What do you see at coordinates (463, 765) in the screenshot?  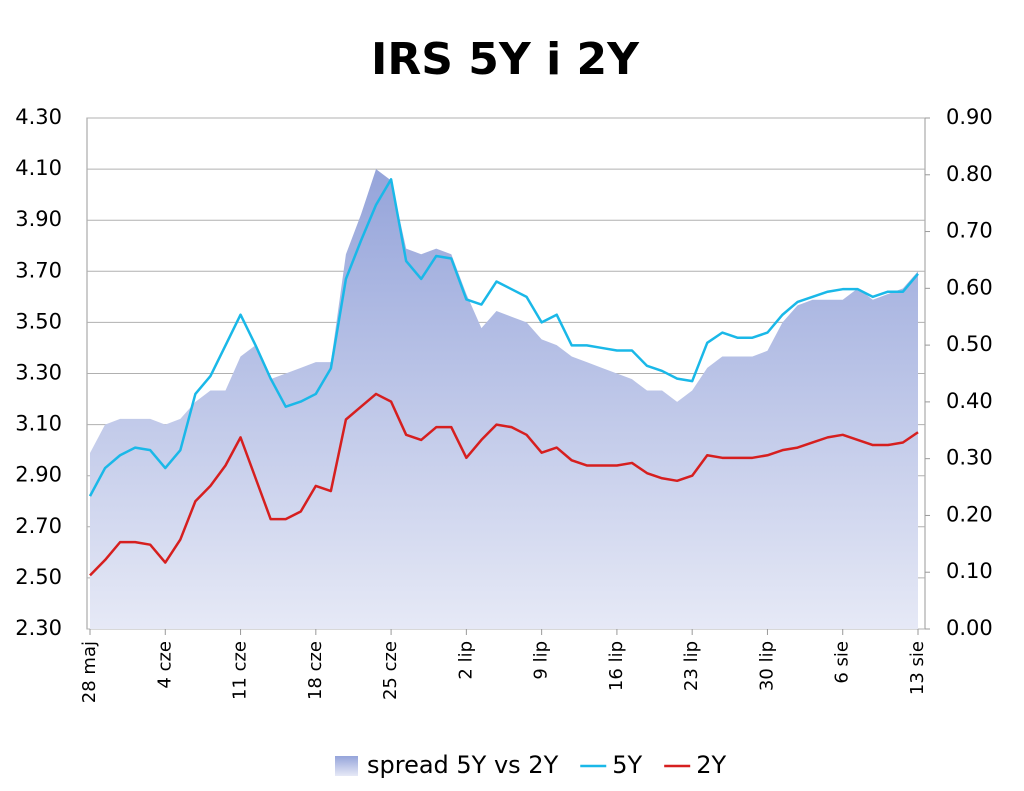 I see `legend-label: spread 5Y vs 2Y` at bounding box center [463, 765].